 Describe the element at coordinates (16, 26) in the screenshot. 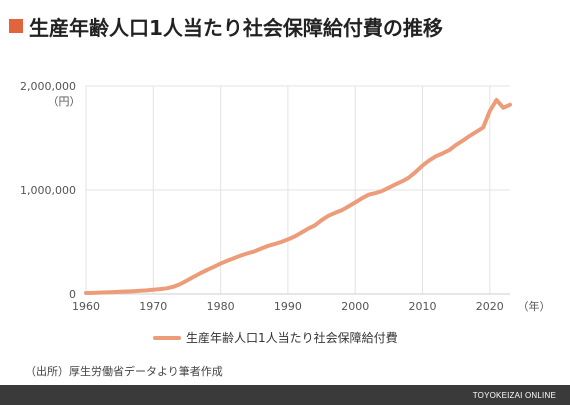

I see `title-accent-square` at that location.